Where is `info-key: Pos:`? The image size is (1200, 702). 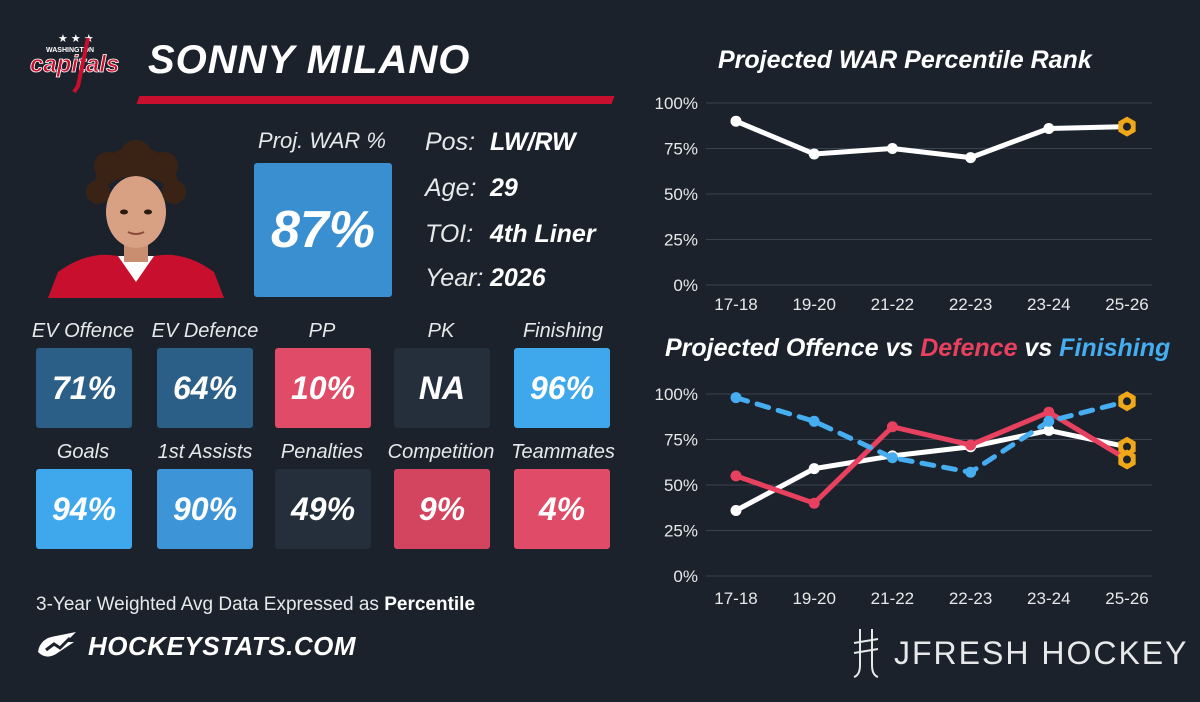
info-key: Pos: is located at coordinates (450, 142).